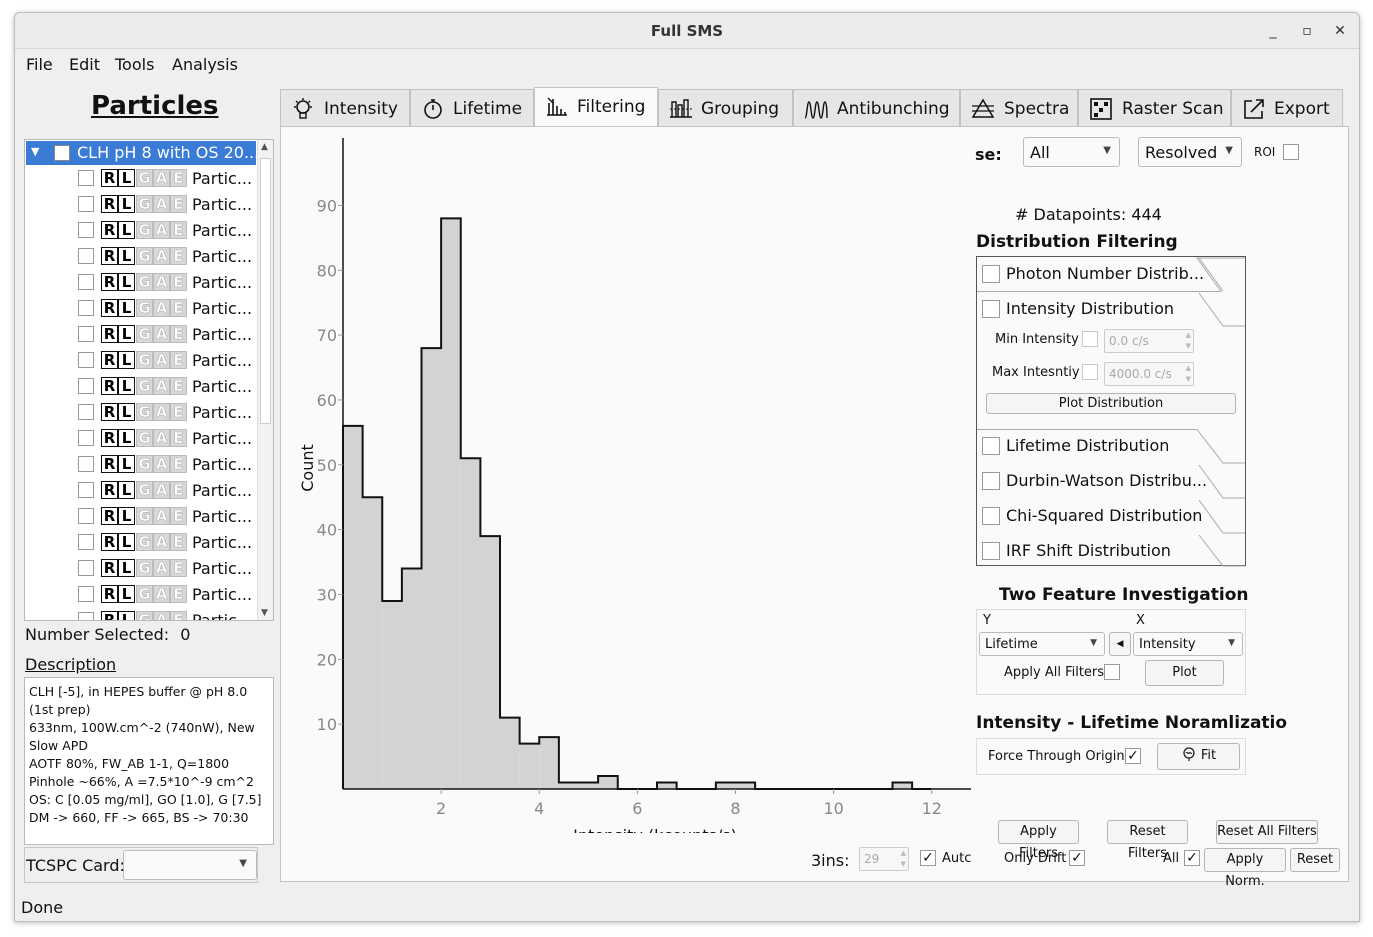 Image resolution: width=1373 pixels, height=937 pixels. Describe the element at coordinates (1111, 309) in the screenshot. I see `intensity-distribution-item: Intensity Distribution` at that location.